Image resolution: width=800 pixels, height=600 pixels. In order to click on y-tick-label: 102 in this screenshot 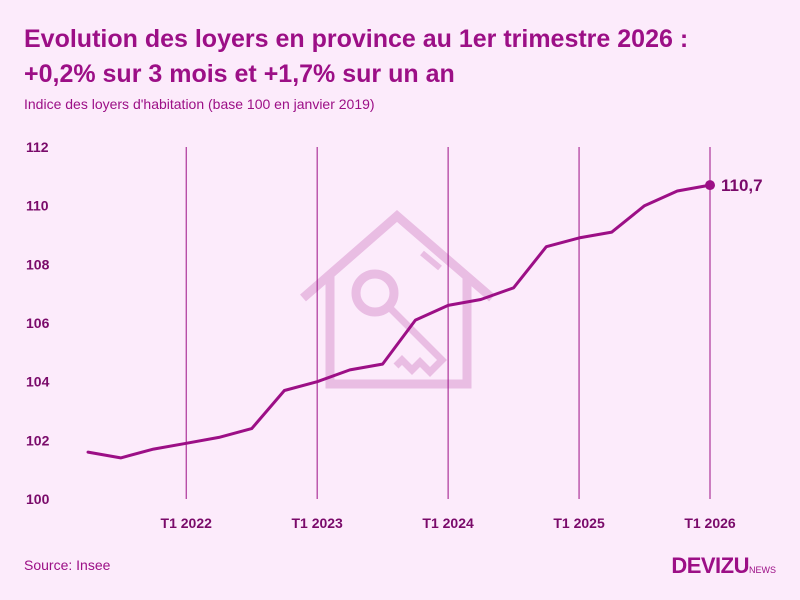, I will do `click(38, 440)`.